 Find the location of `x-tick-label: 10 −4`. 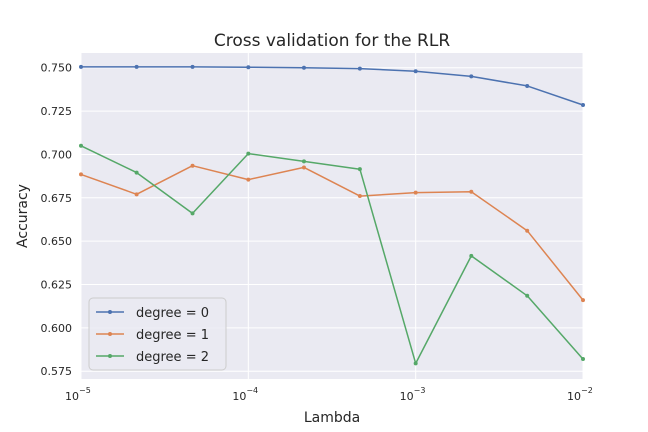

x-tick-label: 10 −4 is located at coordinates (245, 394).